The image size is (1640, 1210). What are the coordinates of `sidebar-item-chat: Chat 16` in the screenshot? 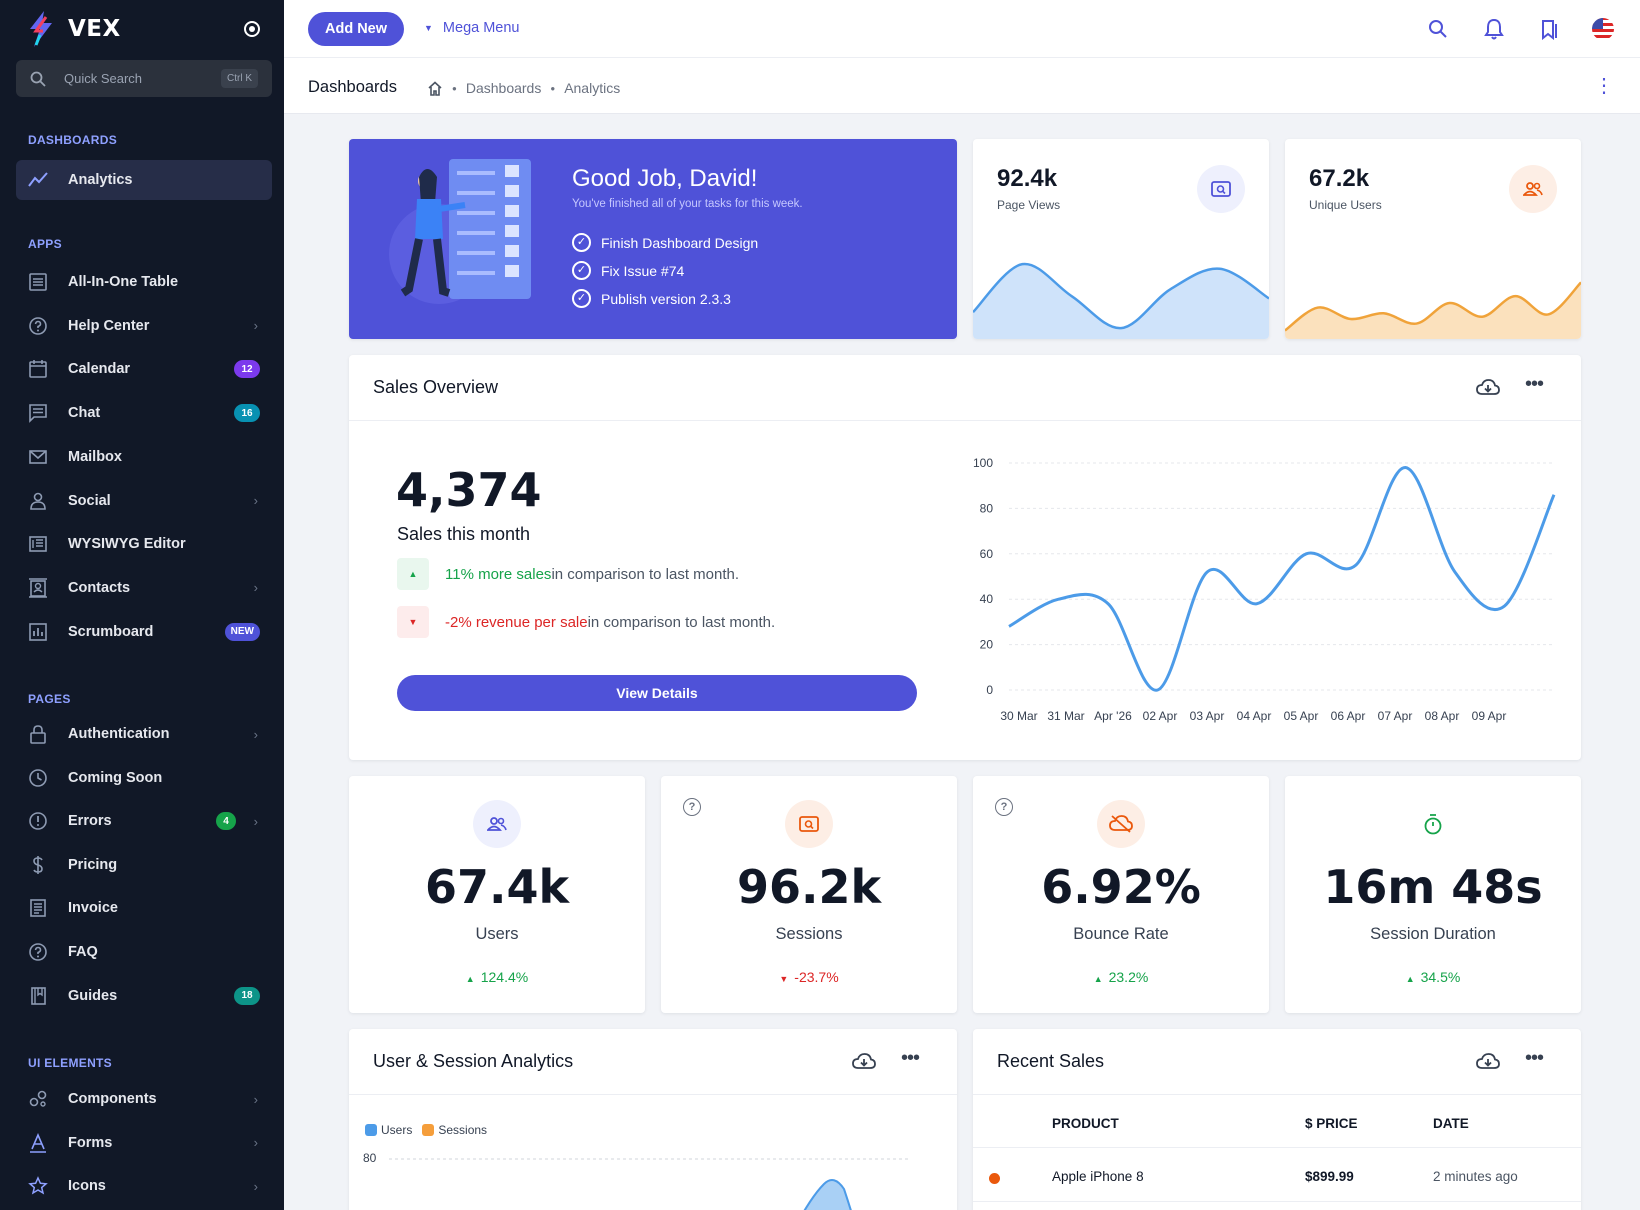 It's located at (144, 413).